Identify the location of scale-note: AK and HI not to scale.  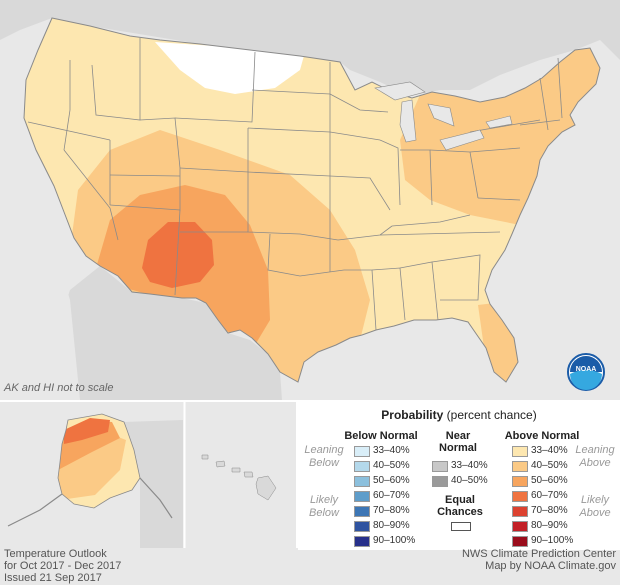
(59, 388).